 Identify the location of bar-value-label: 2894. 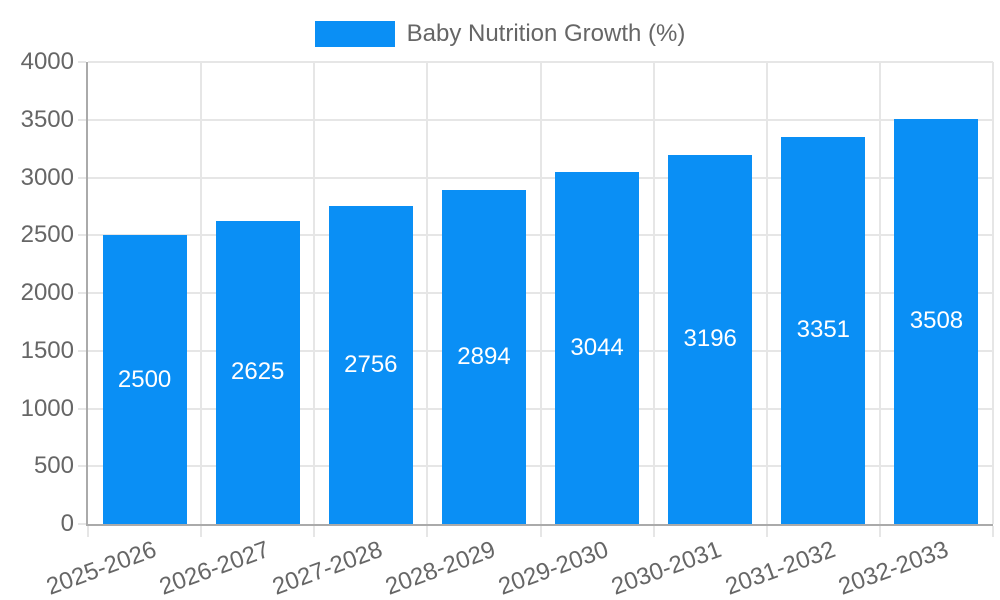
(484, 356).